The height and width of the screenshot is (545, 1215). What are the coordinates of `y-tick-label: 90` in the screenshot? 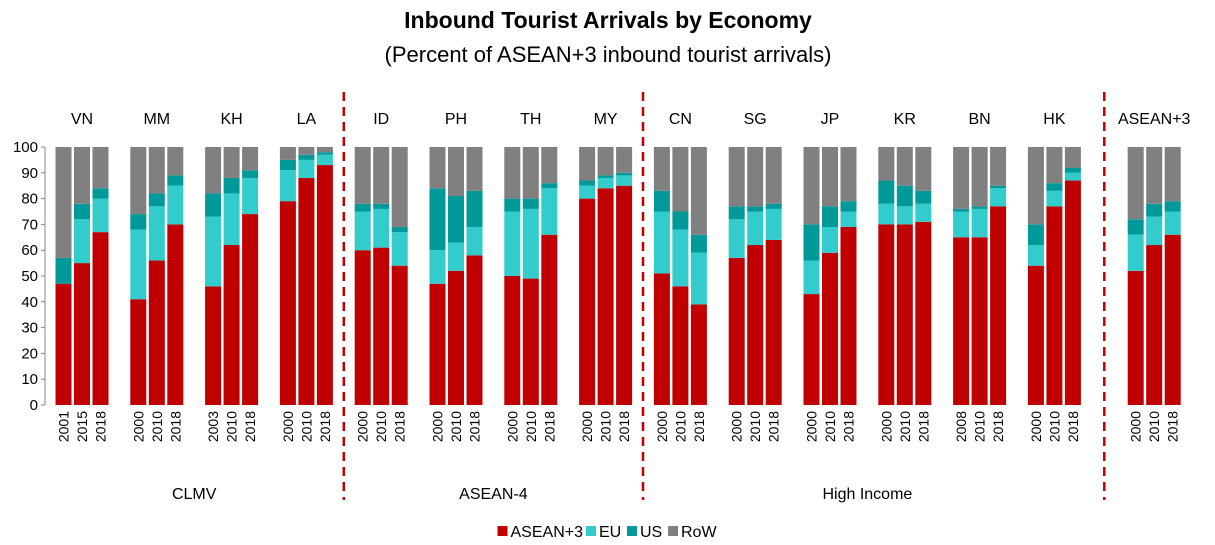 It's located at (29, 173).